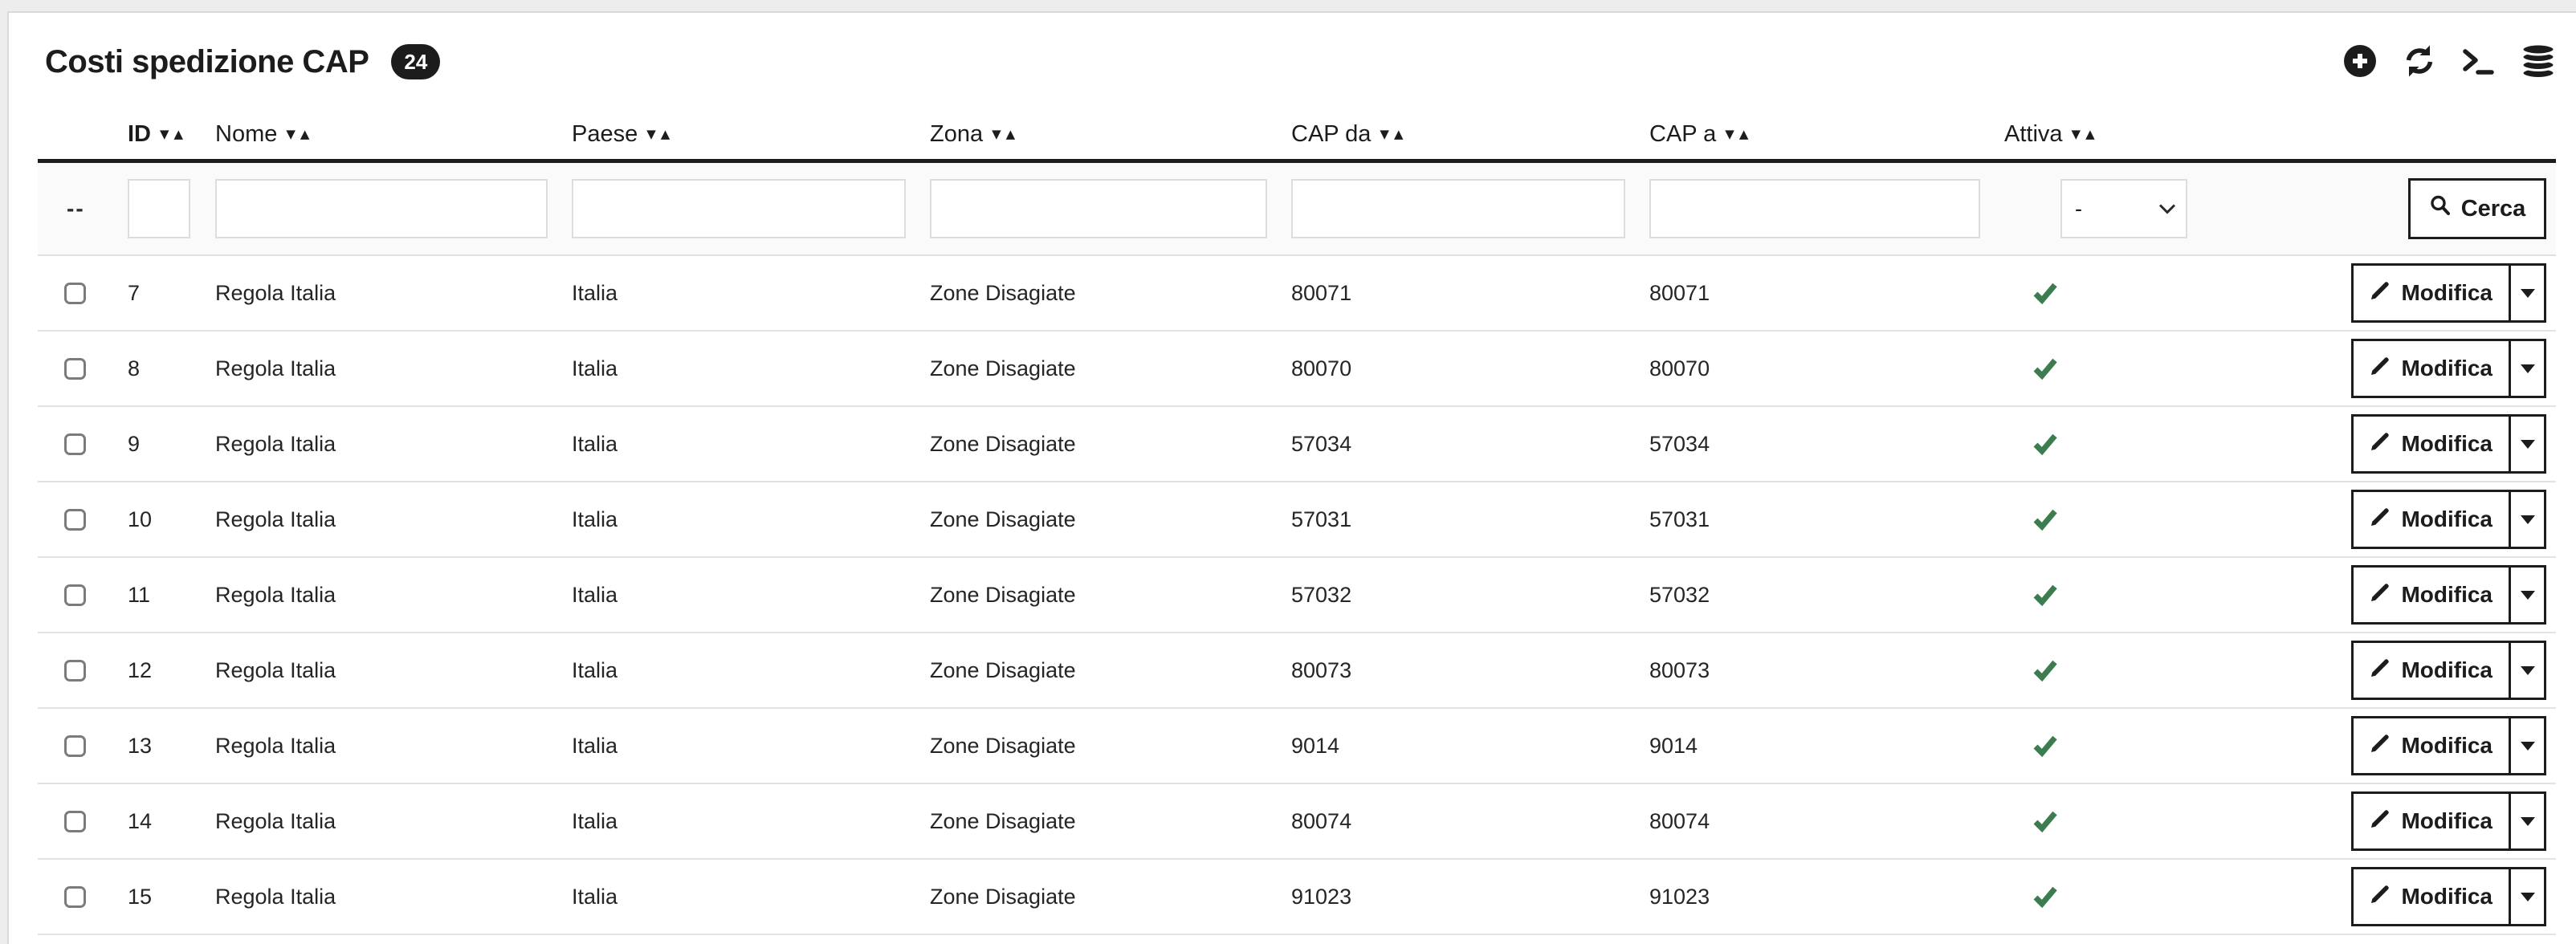 The width and height of the screenshot is (2576, 944). Describe the element at coordinates (1679, 519) in the screenshot. I see `cell-cap-a: 57031` at that location.